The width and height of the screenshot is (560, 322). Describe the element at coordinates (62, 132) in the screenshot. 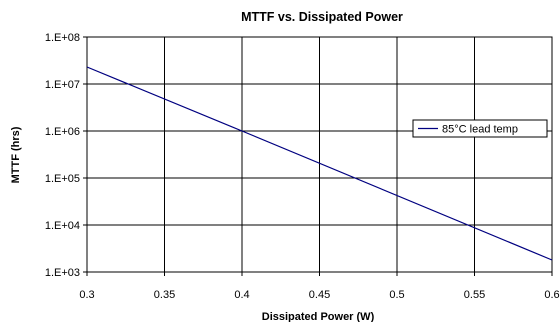

I see `y-tick-label: 1.E+06` at that location.